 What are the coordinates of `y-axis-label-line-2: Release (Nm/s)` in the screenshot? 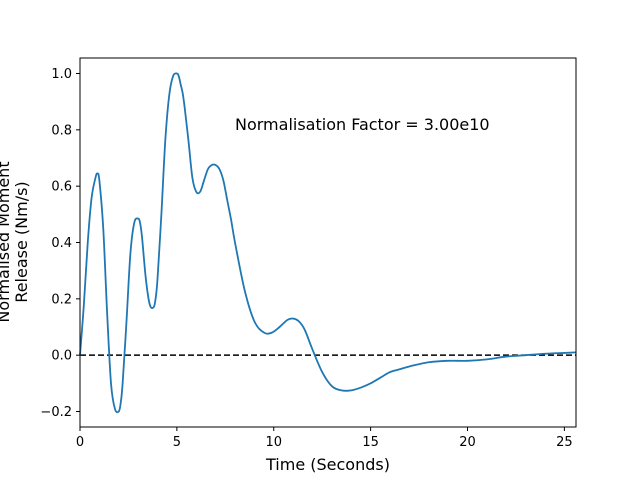 It's located at (21, 241).